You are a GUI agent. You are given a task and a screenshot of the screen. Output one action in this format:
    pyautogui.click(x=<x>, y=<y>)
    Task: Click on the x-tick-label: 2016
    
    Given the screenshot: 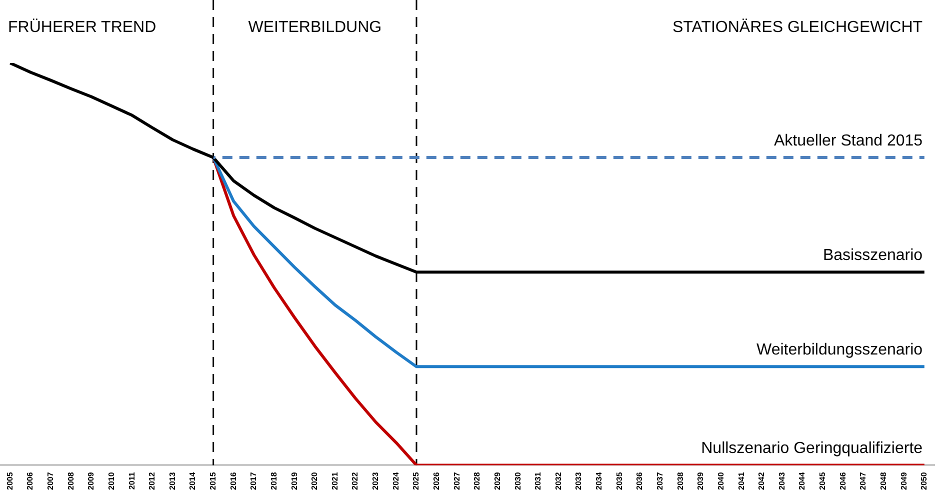 What is the action you would take?
    pyautogui.click(x=233, y=481)
    